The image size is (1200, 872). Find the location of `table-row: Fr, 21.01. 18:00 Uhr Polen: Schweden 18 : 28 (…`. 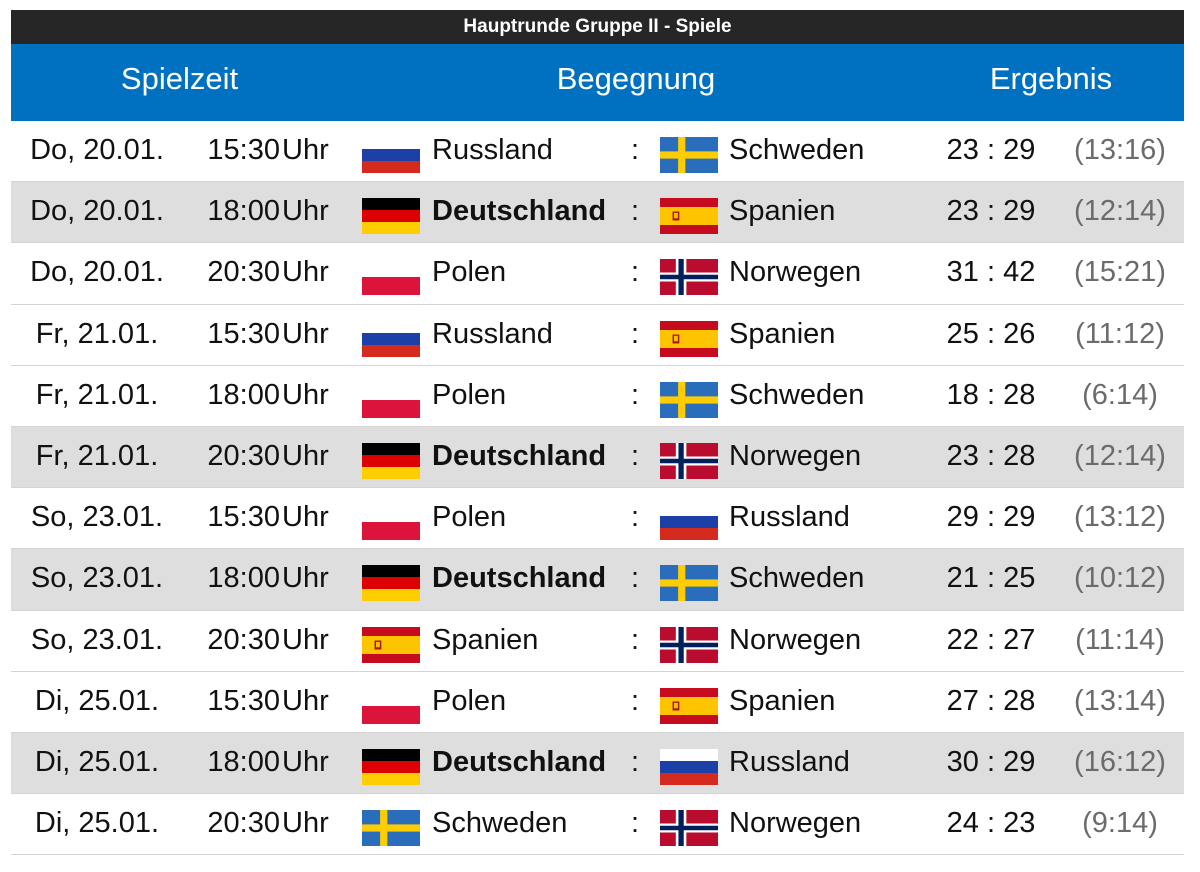

table-row: Fr, 21.01. 18:00 Uhr Polen: Schweden 18 : 28 (… is located at coordinates (597, 396).